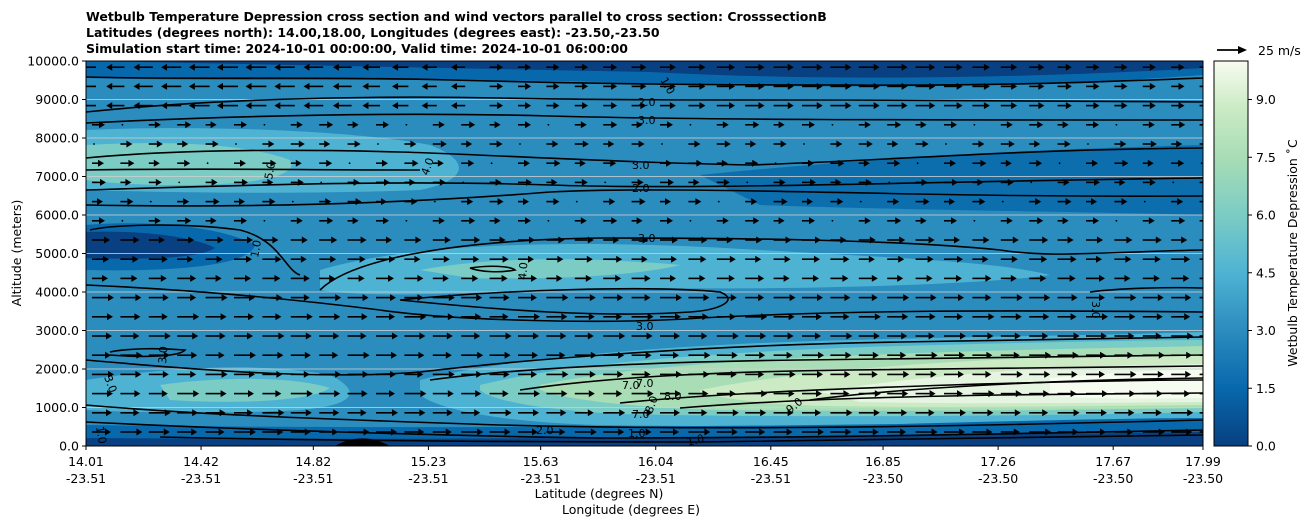 The image size is (1312, 526). Describe the element at coordinates (998, 478) in the screenshot. I see `x-tick-label-longitude: -23.50` at that location.